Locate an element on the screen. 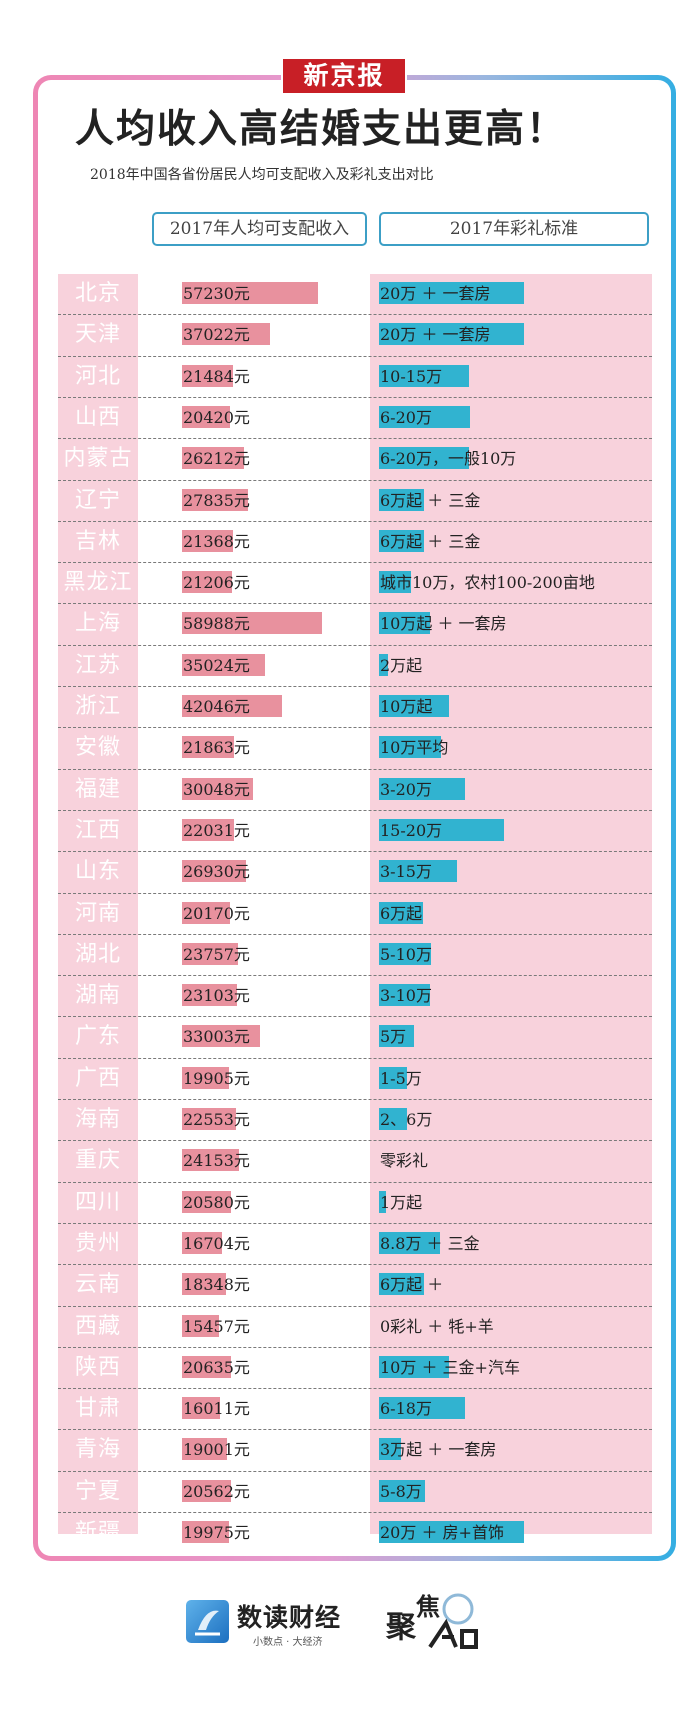 This screenshot has width=700, height=1718. income-value-label: 23757元 is located at coordinates (216, 954).